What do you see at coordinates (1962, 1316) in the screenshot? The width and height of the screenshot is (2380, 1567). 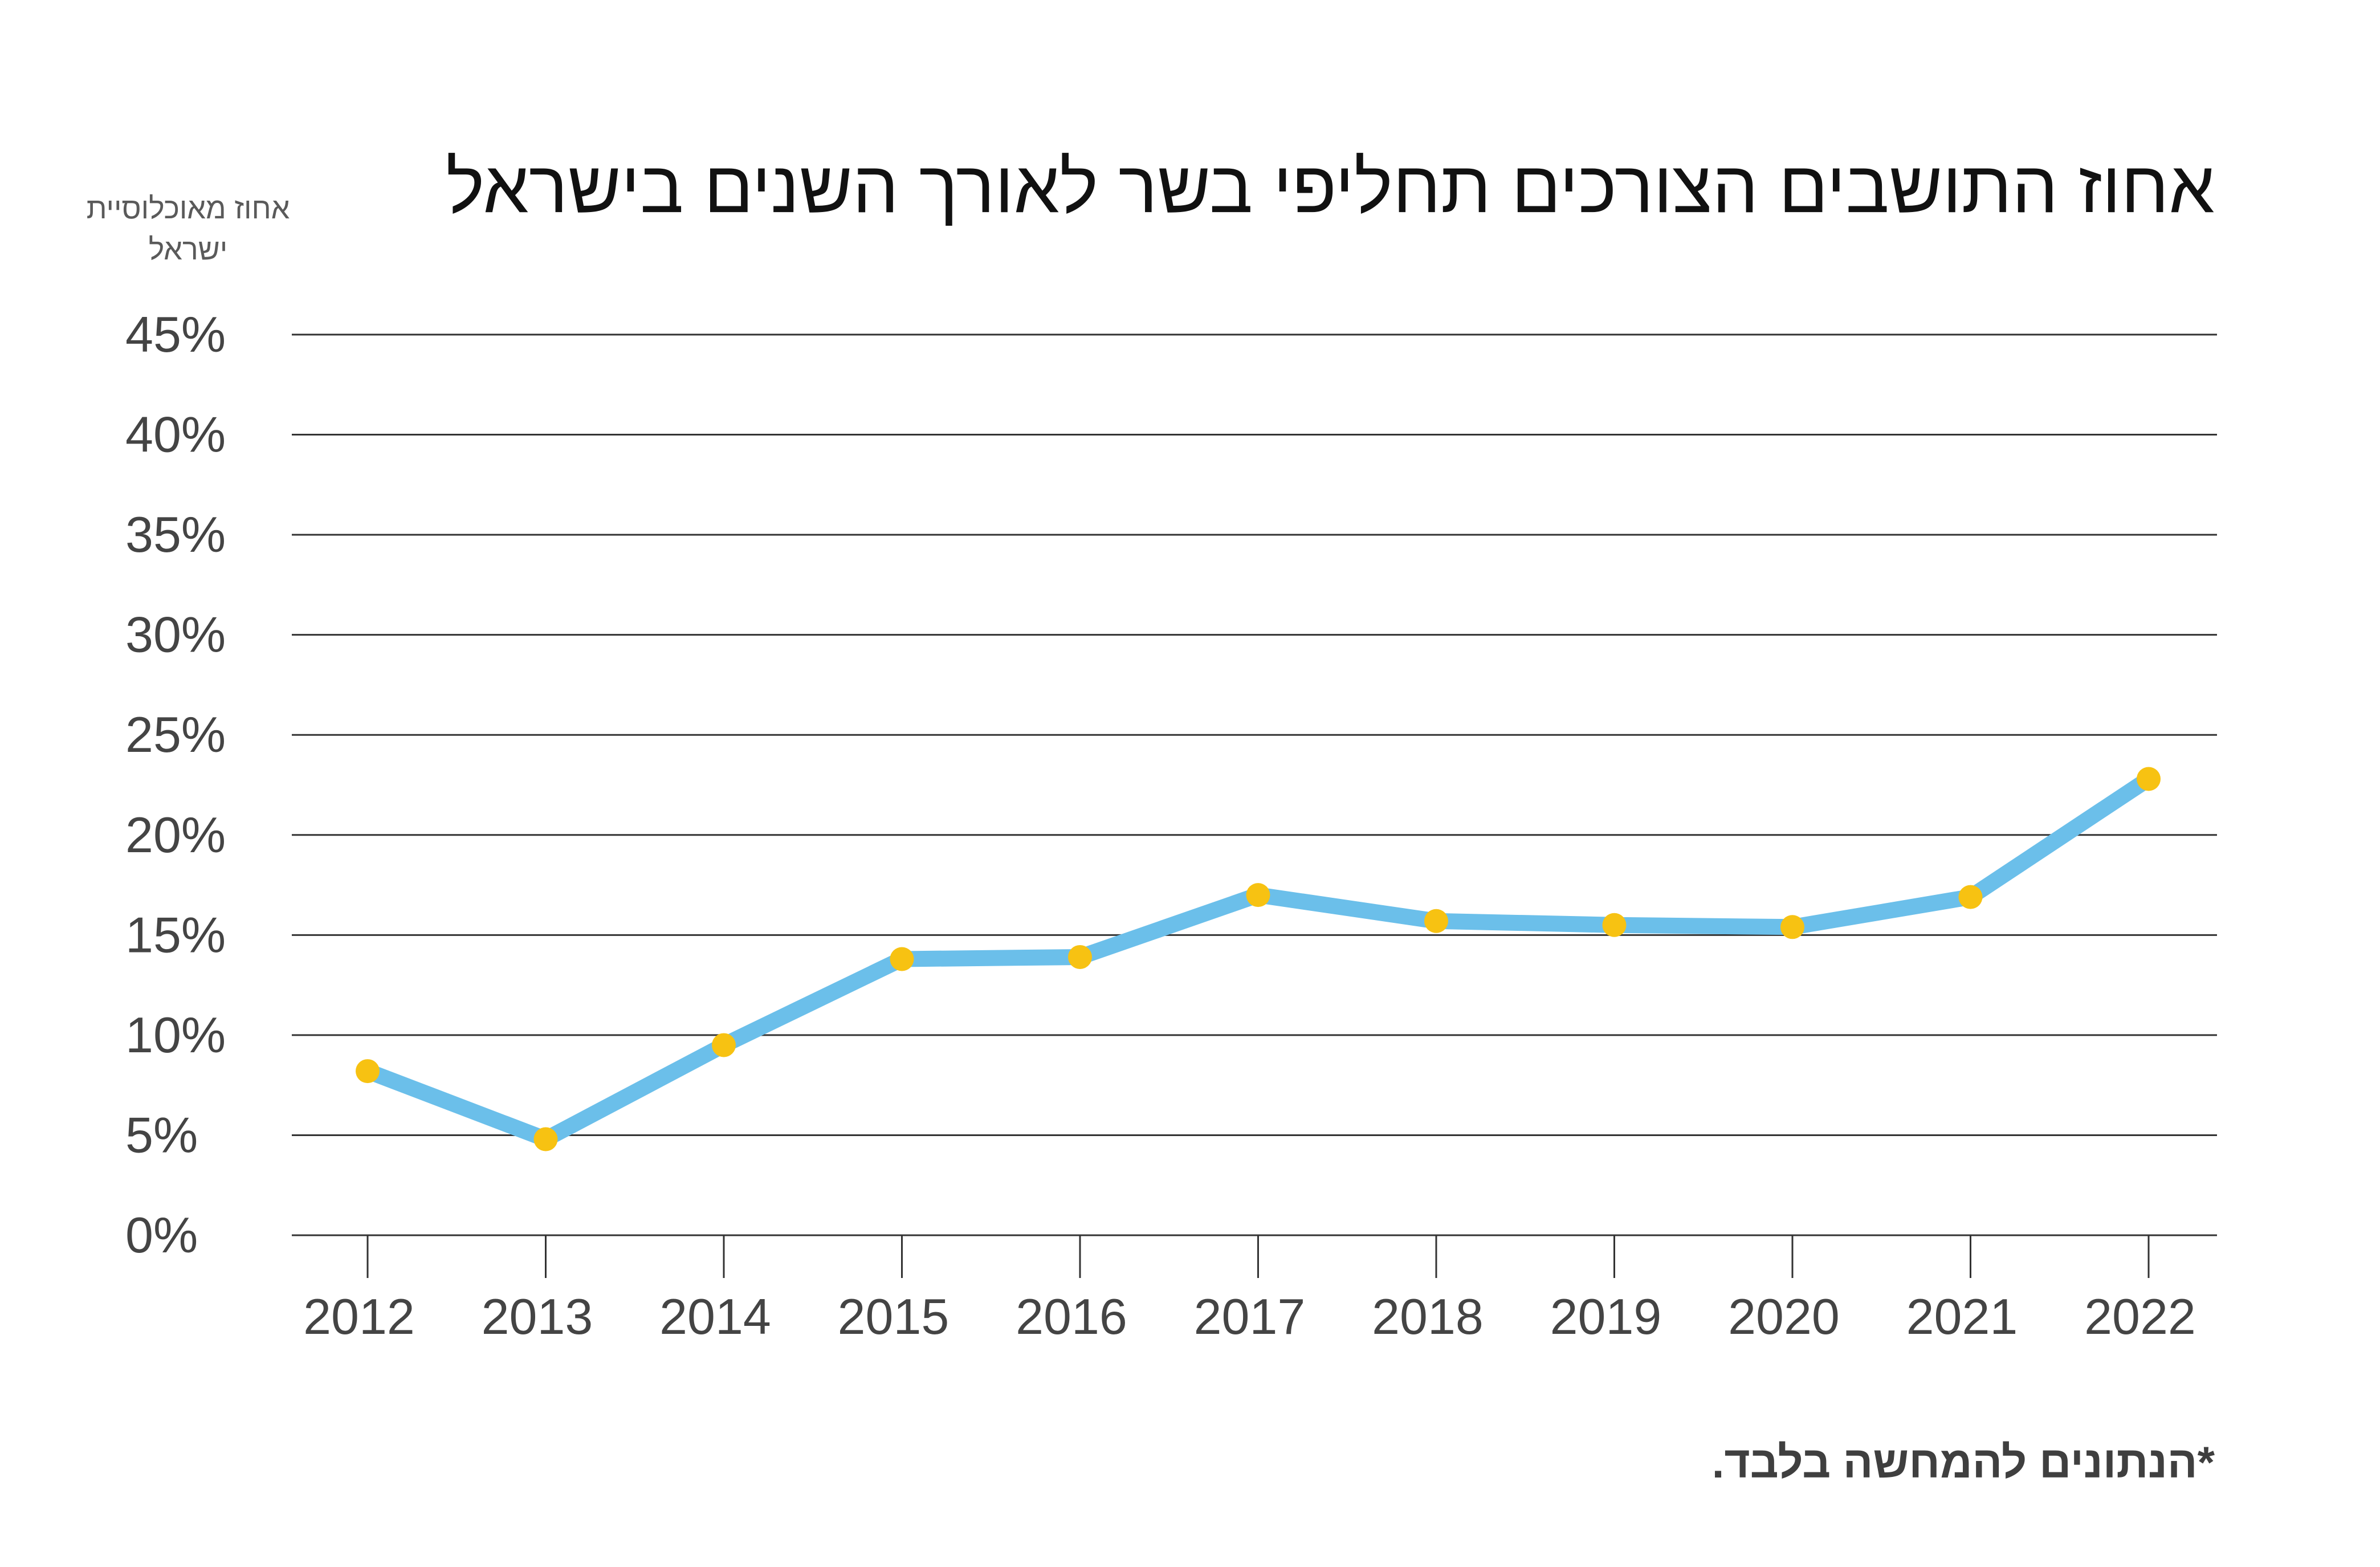 I see `x-tick-label: 2021` at bounding box center [1962, 1316].